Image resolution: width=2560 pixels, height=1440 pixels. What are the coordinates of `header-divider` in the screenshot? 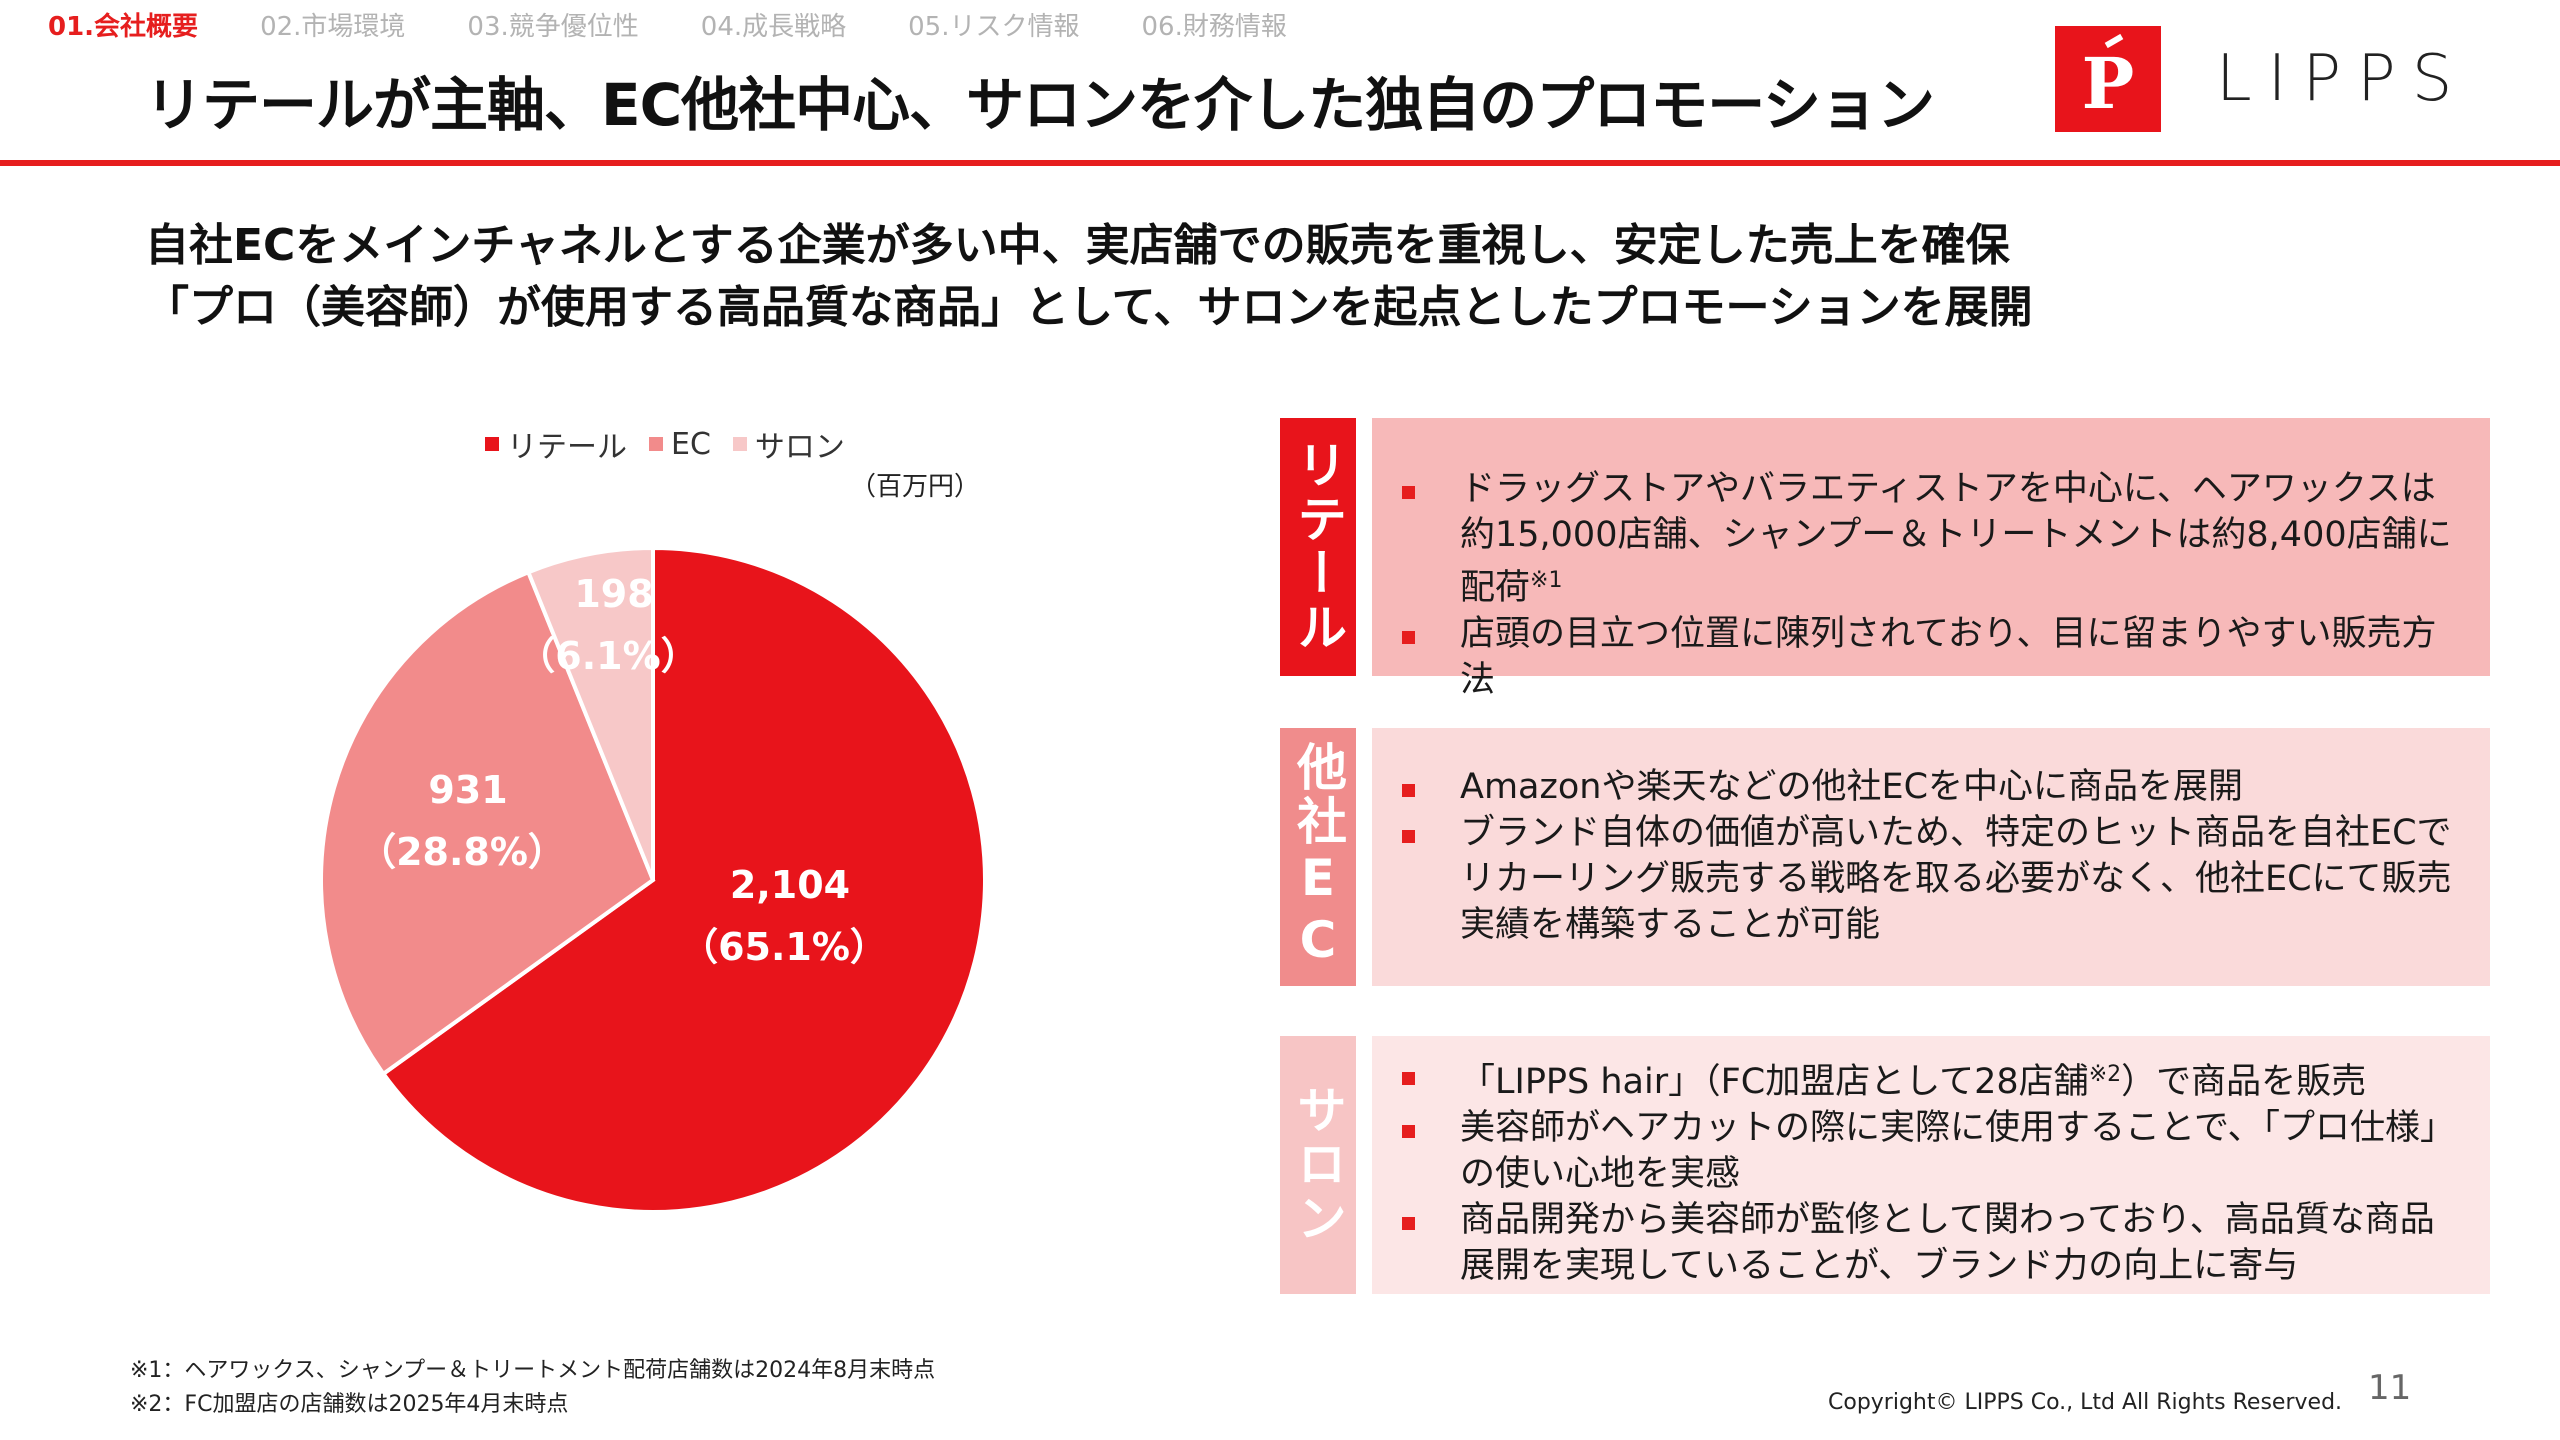 It's located at (1280, 163).